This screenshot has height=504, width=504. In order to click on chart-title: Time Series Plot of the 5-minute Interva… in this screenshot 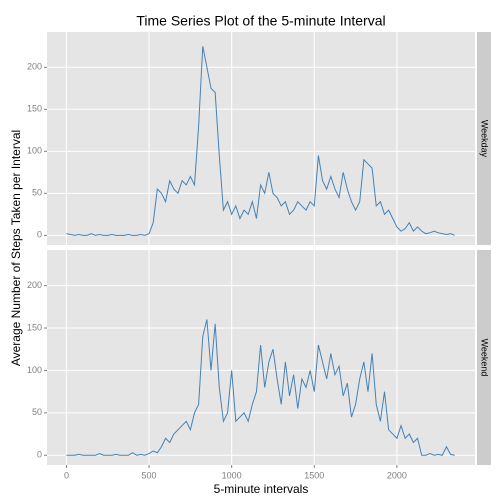, I will do `click(260, 21)`.